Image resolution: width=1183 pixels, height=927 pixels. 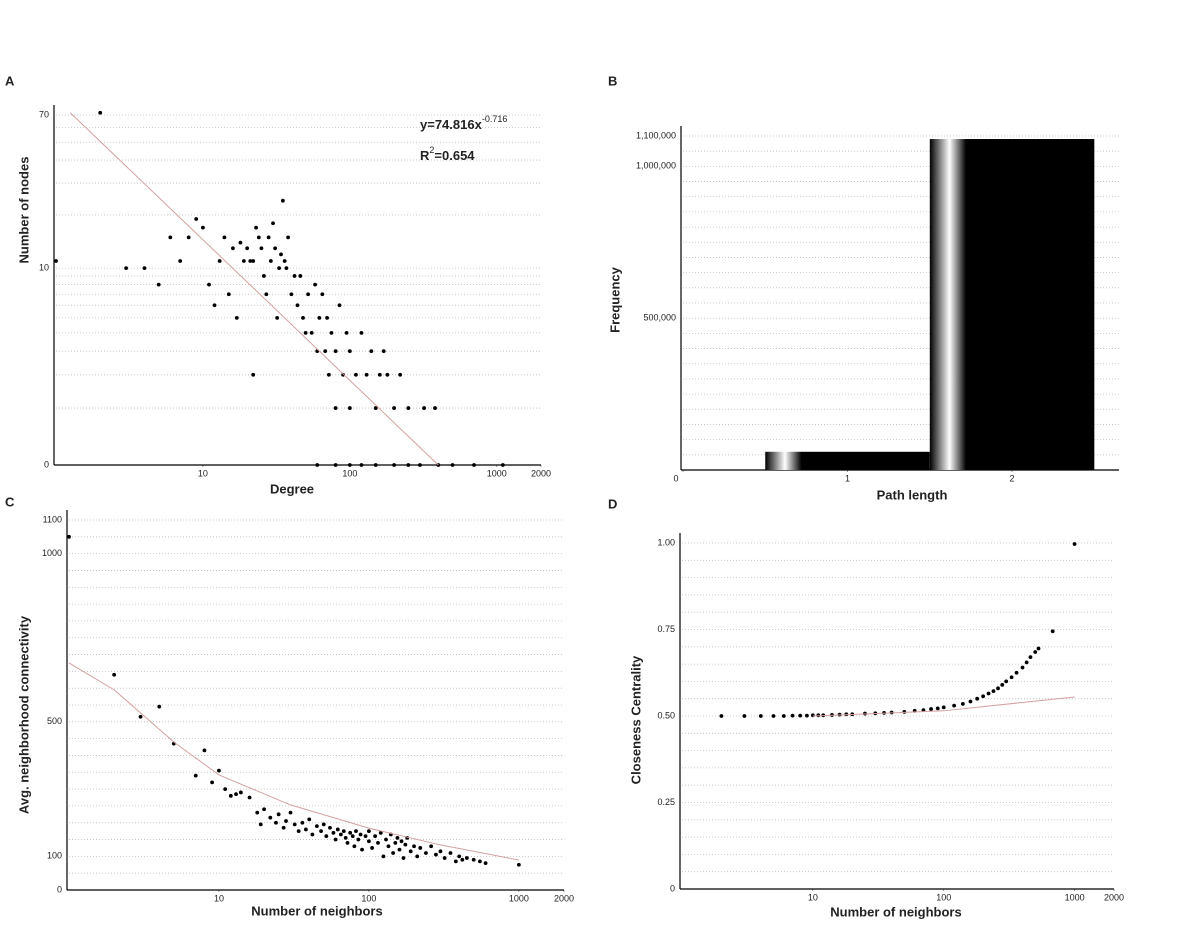 What do you see at coordinates (447, 154) in the screenshot?
I see `annotation: R2=0.654` at bounding box center [447, 154].